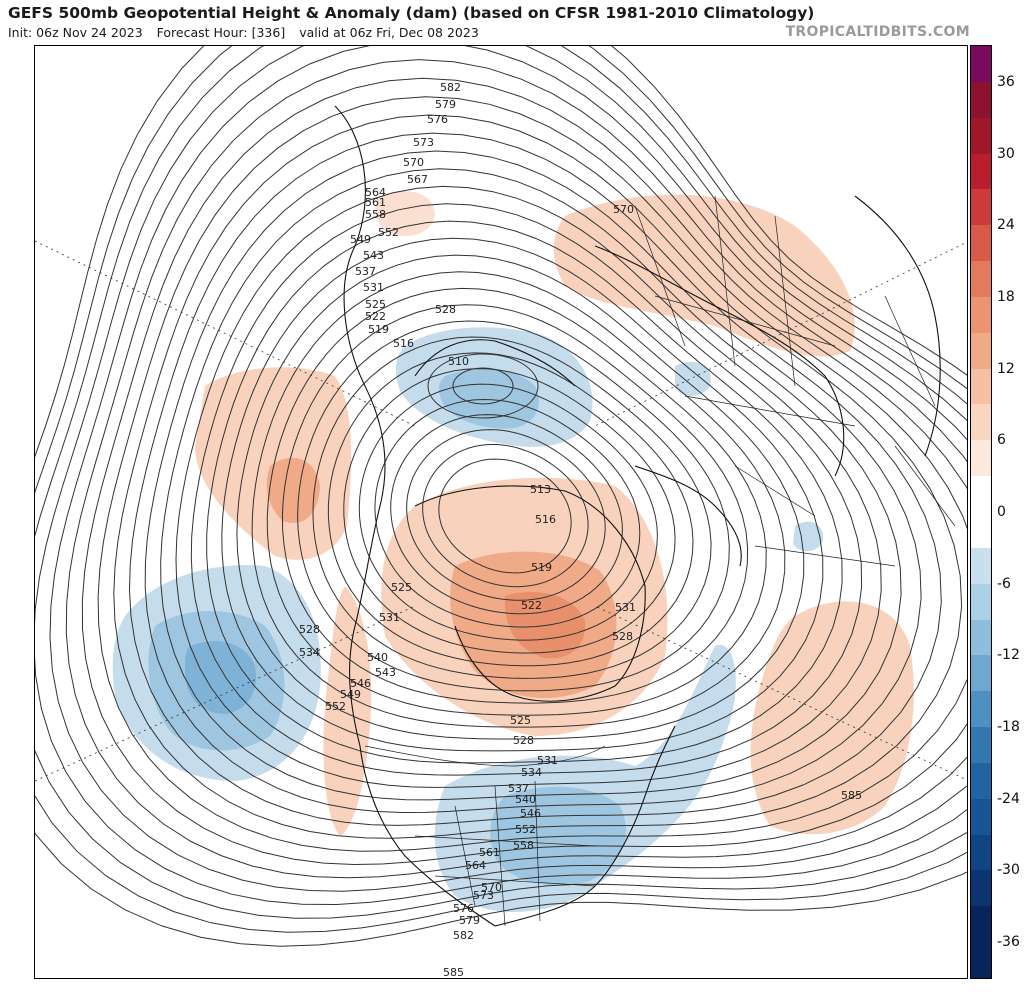  I want to click on contour-label: 585, so click(453, 972).